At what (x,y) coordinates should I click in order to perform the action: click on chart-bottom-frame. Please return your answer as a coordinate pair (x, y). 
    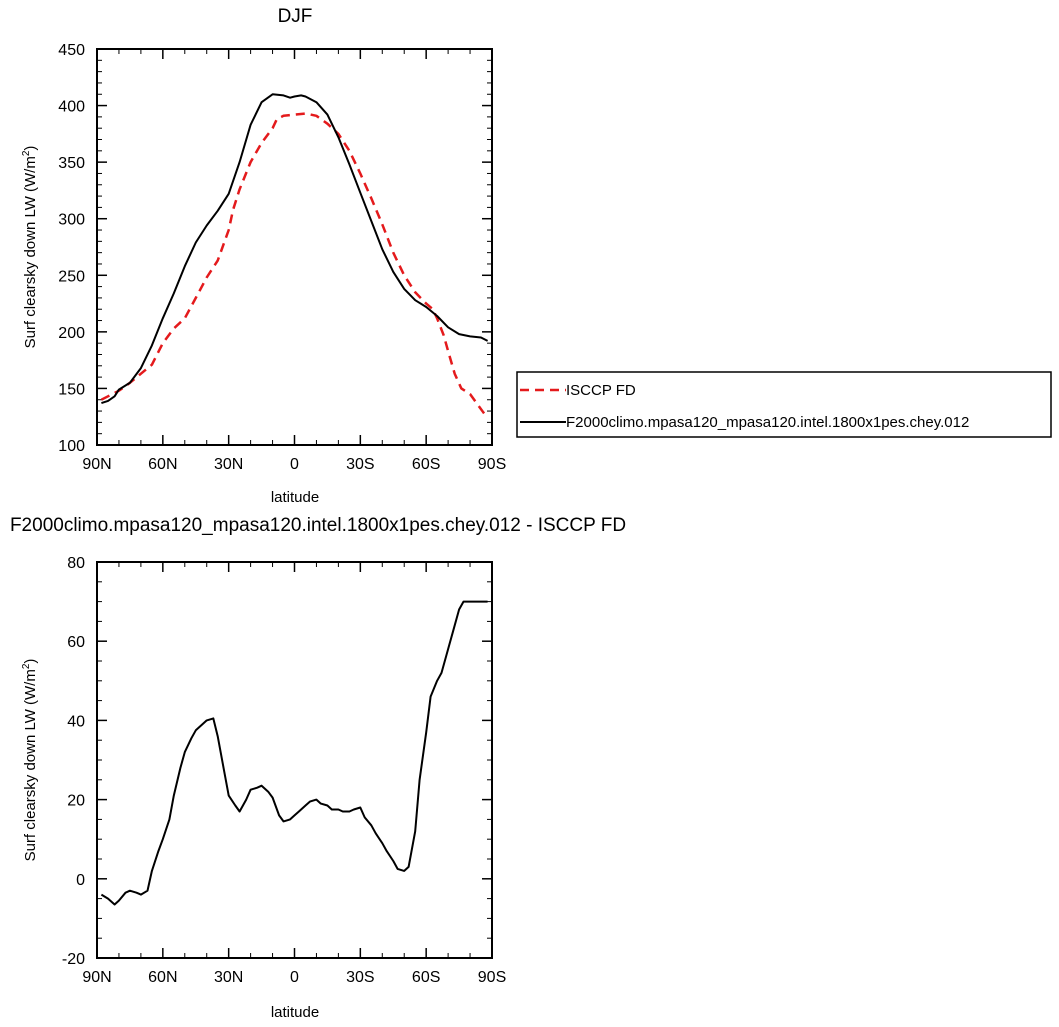
    Looking at the image, I should click on (294, 760).